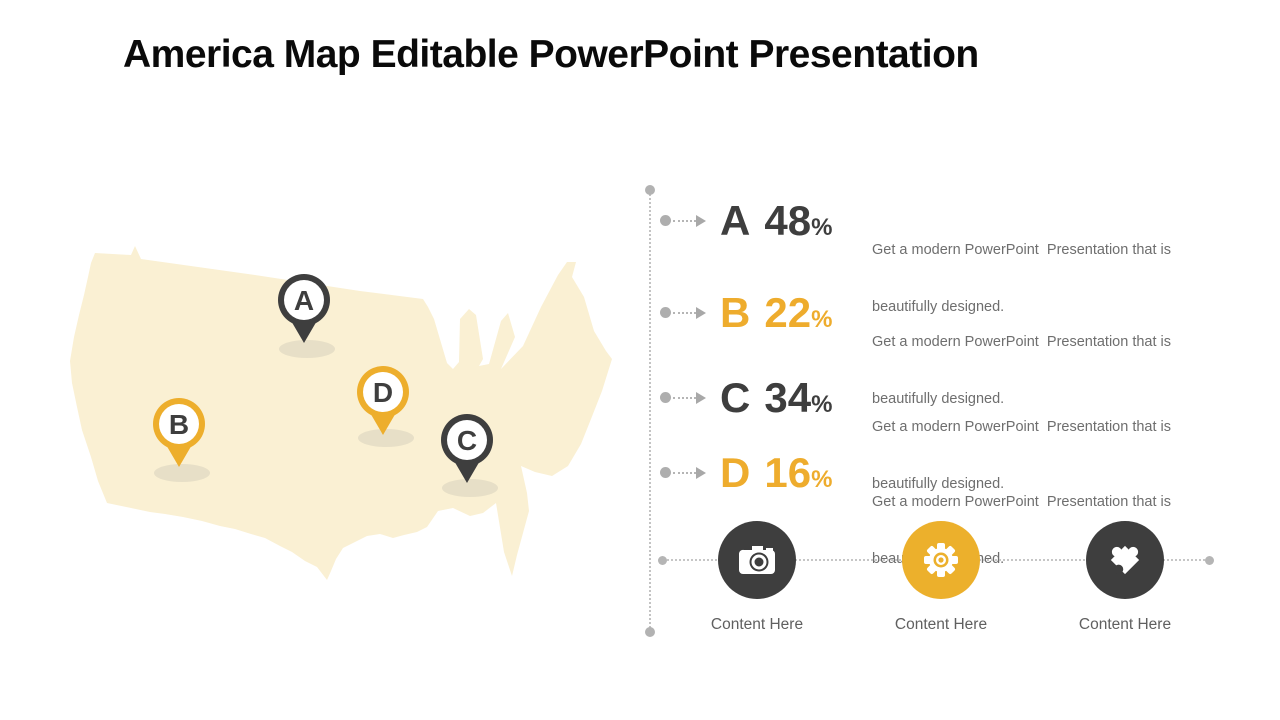 Image resolution: width=1280 pixels, height=720 pixels. I want to click on stat-d-label: D, so click(735, 472).